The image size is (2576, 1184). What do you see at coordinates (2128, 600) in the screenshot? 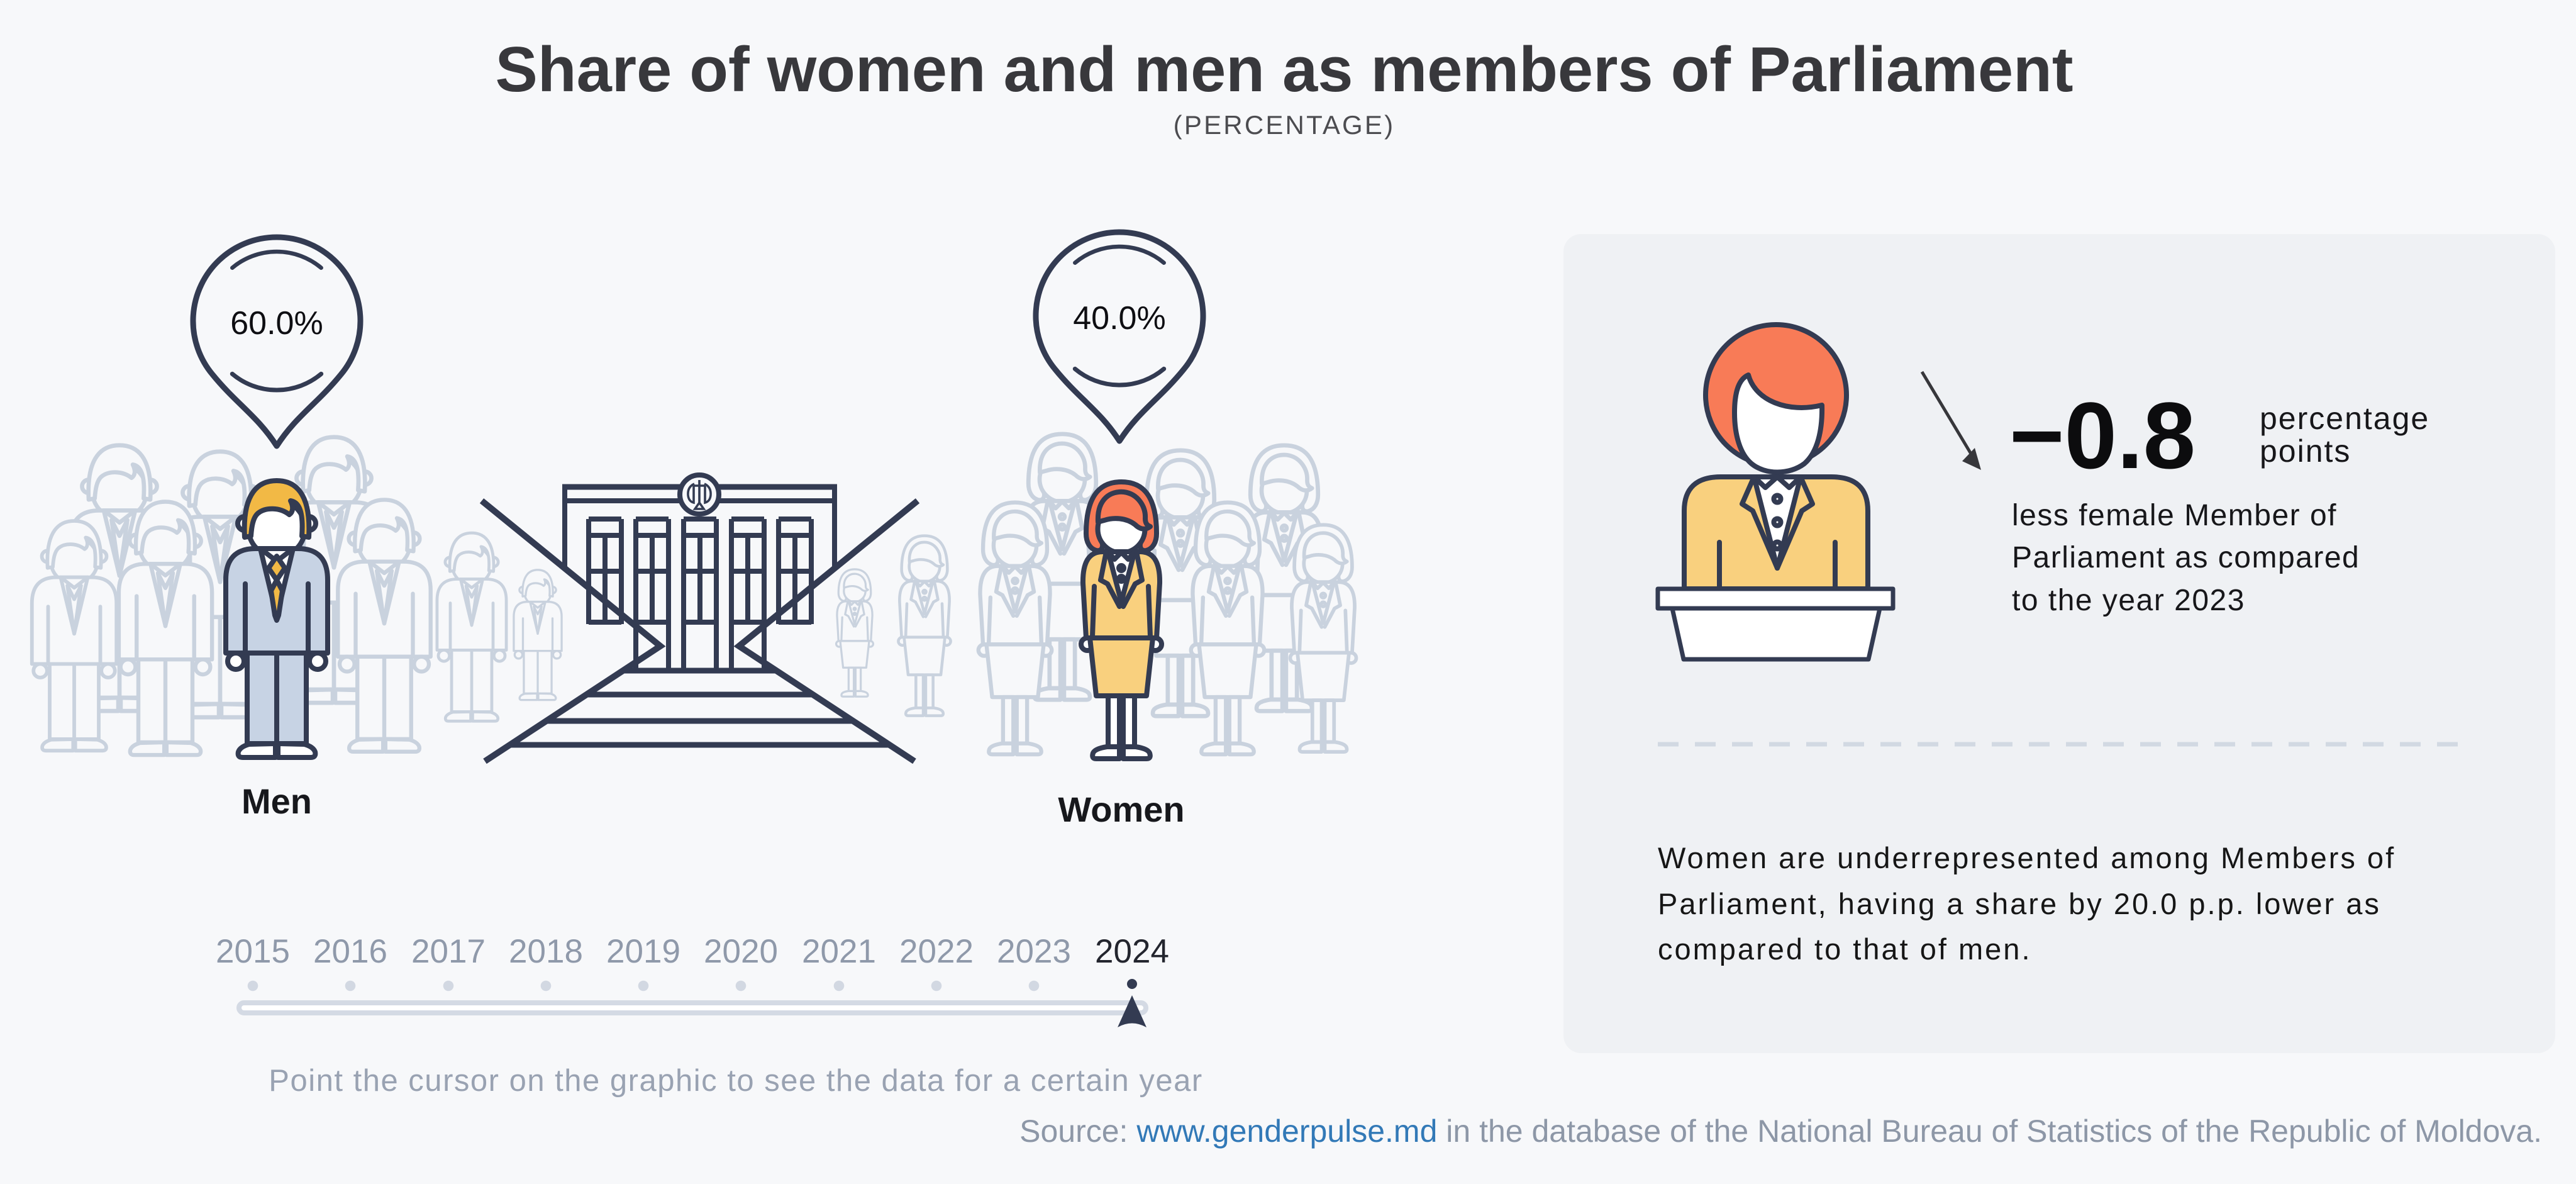
I see `svg-text: to the year 2023` at bounding box center [2128, 600].